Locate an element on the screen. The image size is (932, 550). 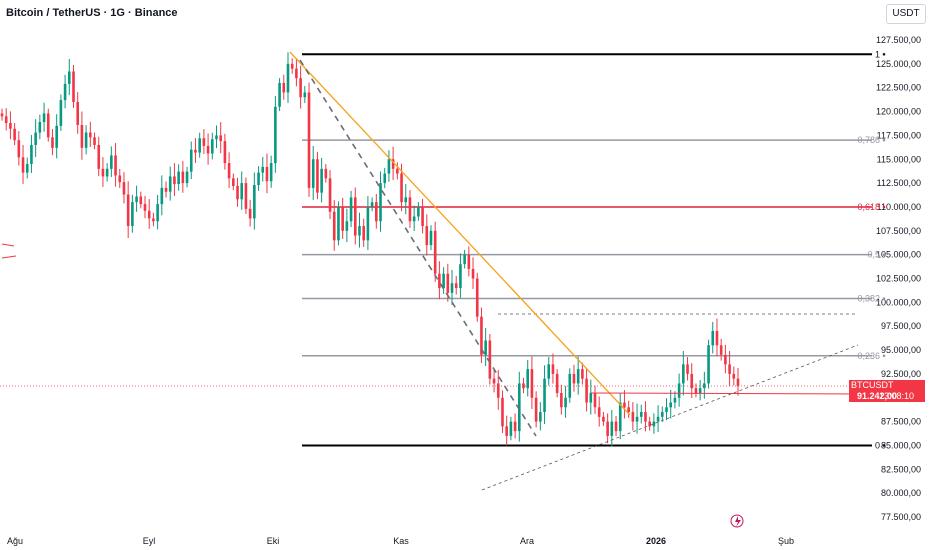
y-tick-label: 127.500,00 is located at coordinates (898, 40).